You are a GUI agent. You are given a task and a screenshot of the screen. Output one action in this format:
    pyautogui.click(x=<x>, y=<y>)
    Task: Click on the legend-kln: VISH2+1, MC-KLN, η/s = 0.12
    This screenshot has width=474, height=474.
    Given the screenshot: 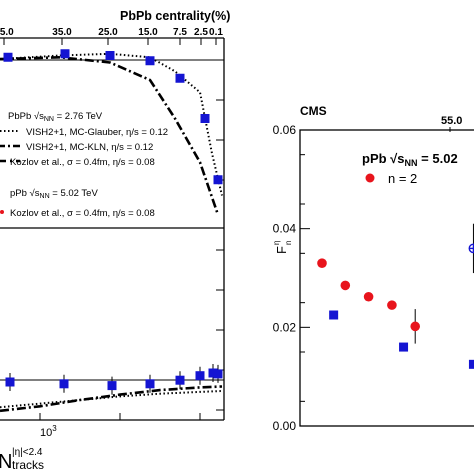 What is the action you would take?
    pyautogui.click(x=89, y=147)
    